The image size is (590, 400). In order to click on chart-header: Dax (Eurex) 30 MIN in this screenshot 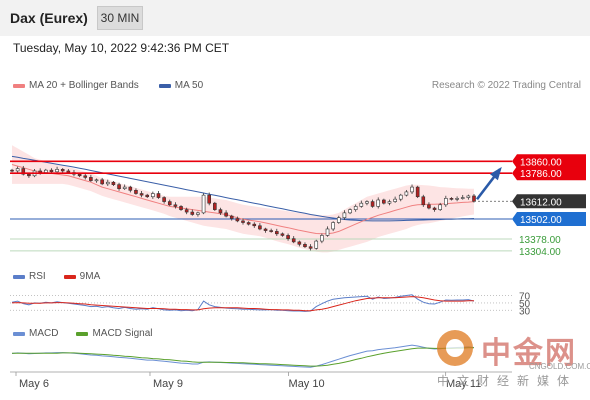, I will do `click(295, 18)`.